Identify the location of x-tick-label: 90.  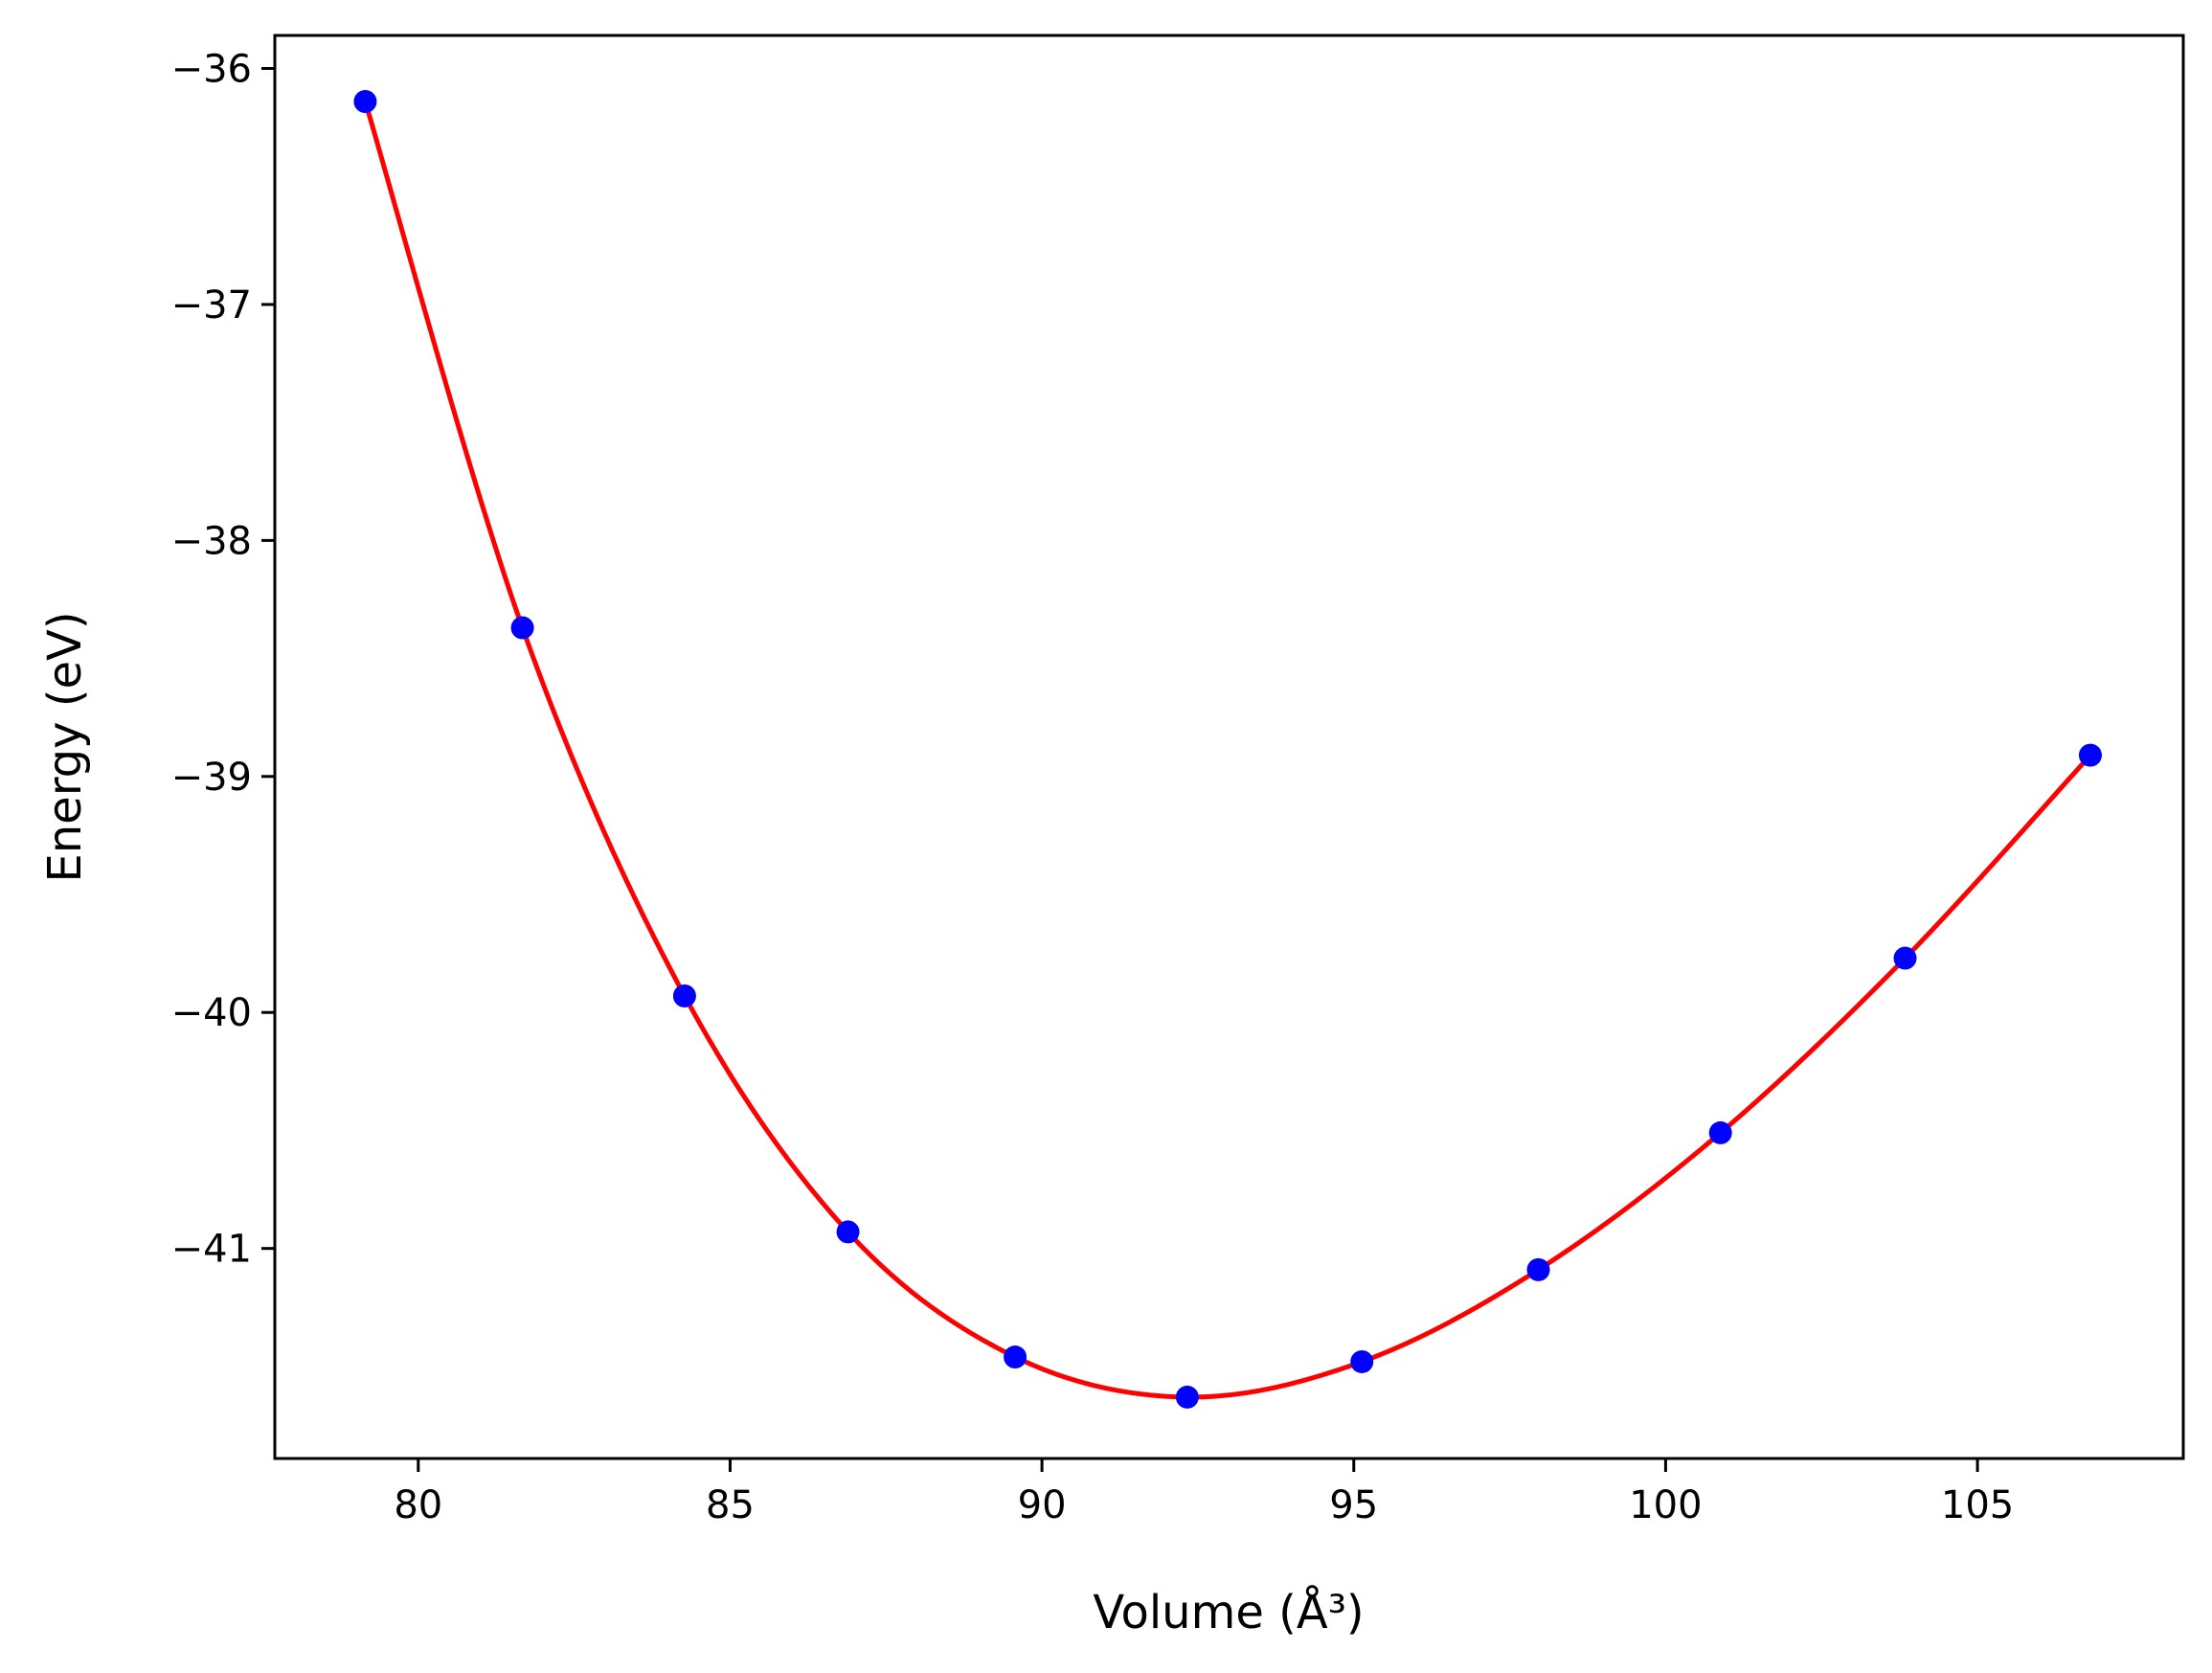
(1042, 1505).